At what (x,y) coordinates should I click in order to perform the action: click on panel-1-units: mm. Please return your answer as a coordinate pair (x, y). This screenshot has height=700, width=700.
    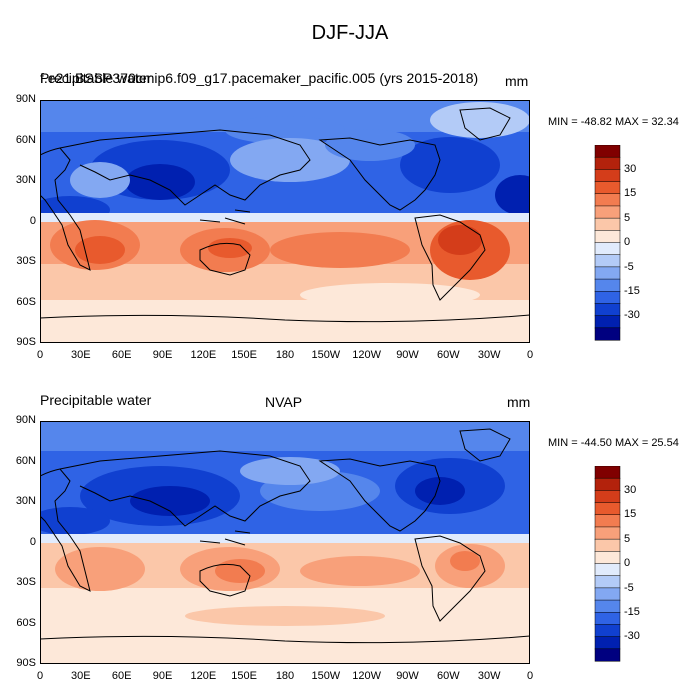
    Looking at the image, I should click on (517, 81).